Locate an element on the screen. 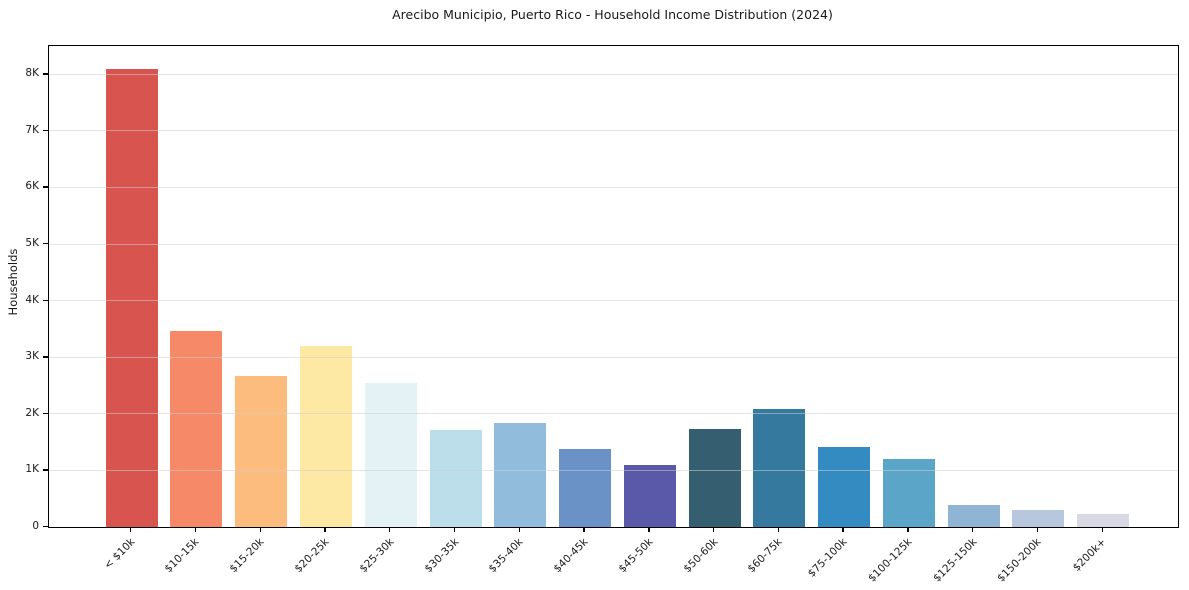 This screenshot has width=1189, height=590. y-tick-label: 0 is located at coordinates (35, 526).